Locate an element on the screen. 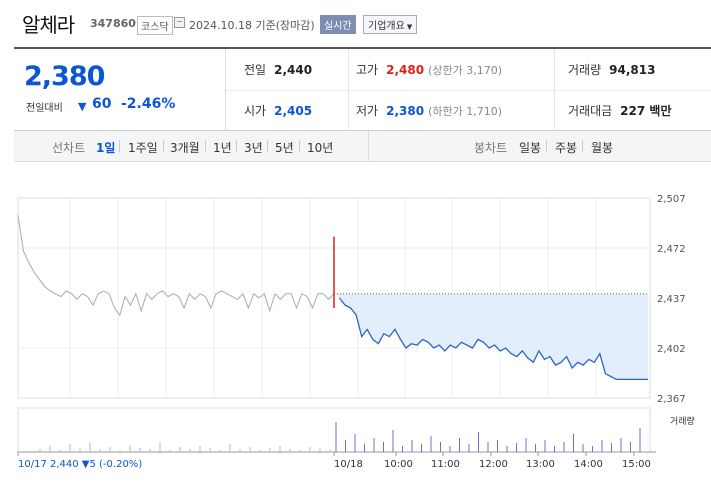 The width and height of the screenshot is (711, 490). range-10y: 10년 is located at coordinates (320, 148).